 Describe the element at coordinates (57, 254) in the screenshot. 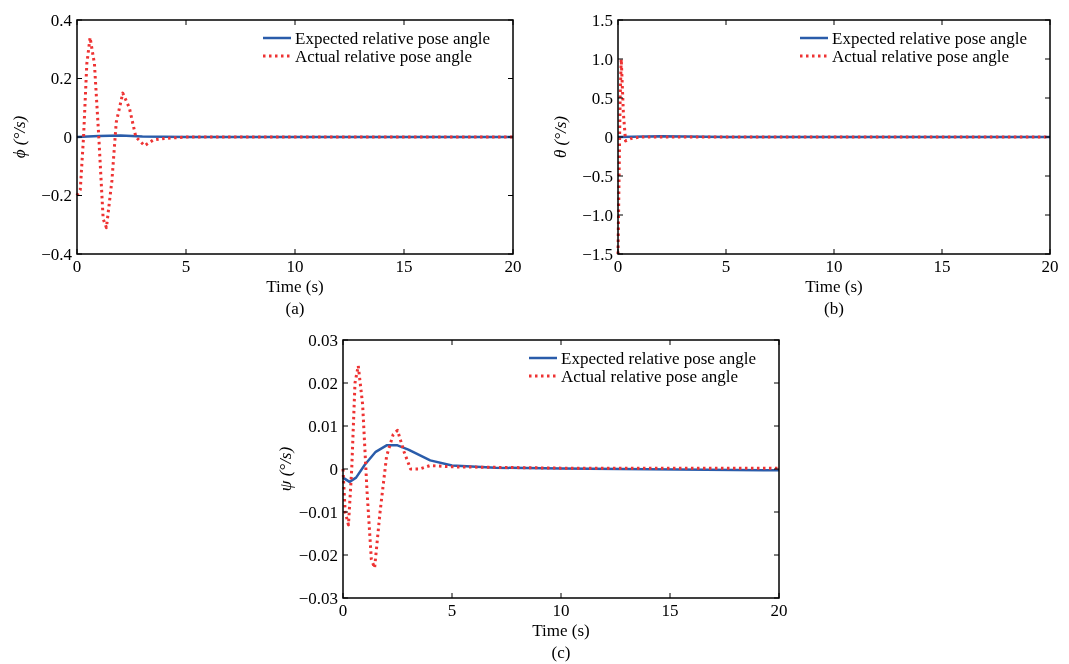

I see `y-tick-label: −0.4` at that location.